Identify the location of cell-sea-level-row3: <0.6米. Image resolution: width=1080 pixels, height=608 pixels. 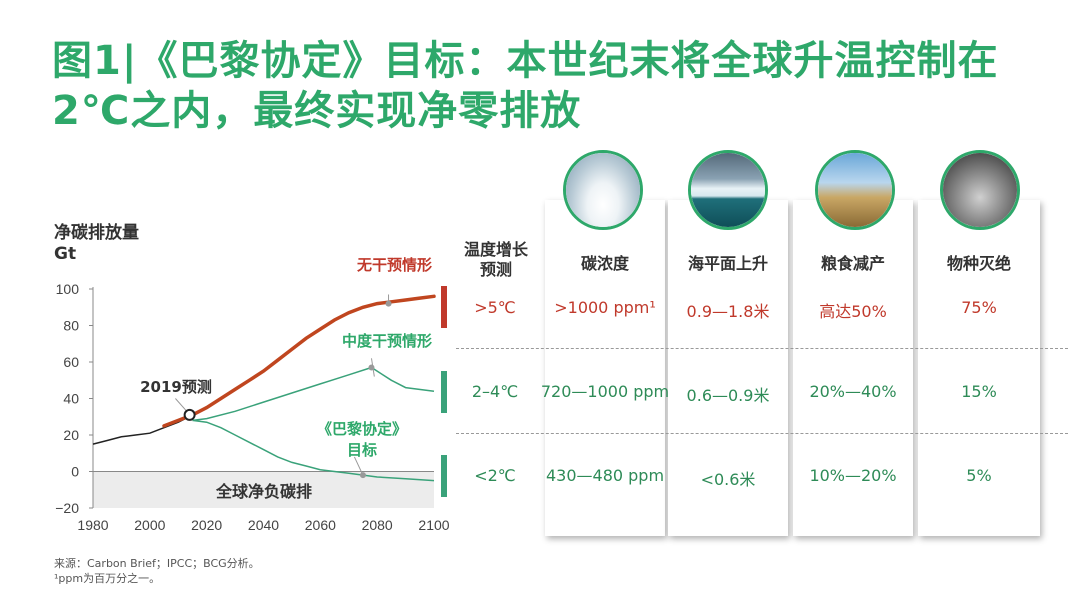
(728, 479).